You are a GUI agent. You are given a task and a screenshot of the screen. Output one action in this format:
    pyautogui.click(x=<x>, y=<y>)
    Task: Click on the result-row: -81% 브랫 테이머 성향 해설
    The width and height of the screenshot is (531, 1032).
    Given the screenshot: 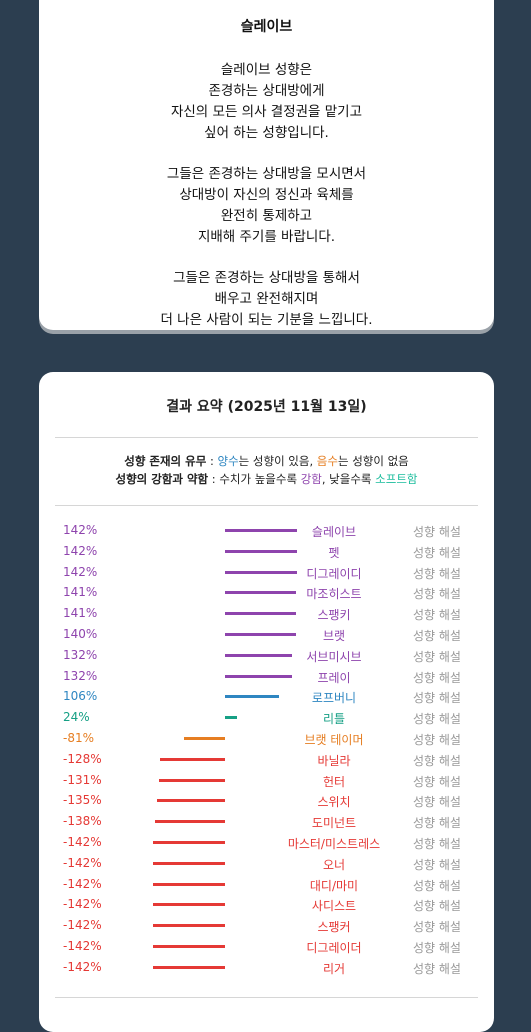 What is the action you would take?
    pyautogui.click(x=266, y=738)
    